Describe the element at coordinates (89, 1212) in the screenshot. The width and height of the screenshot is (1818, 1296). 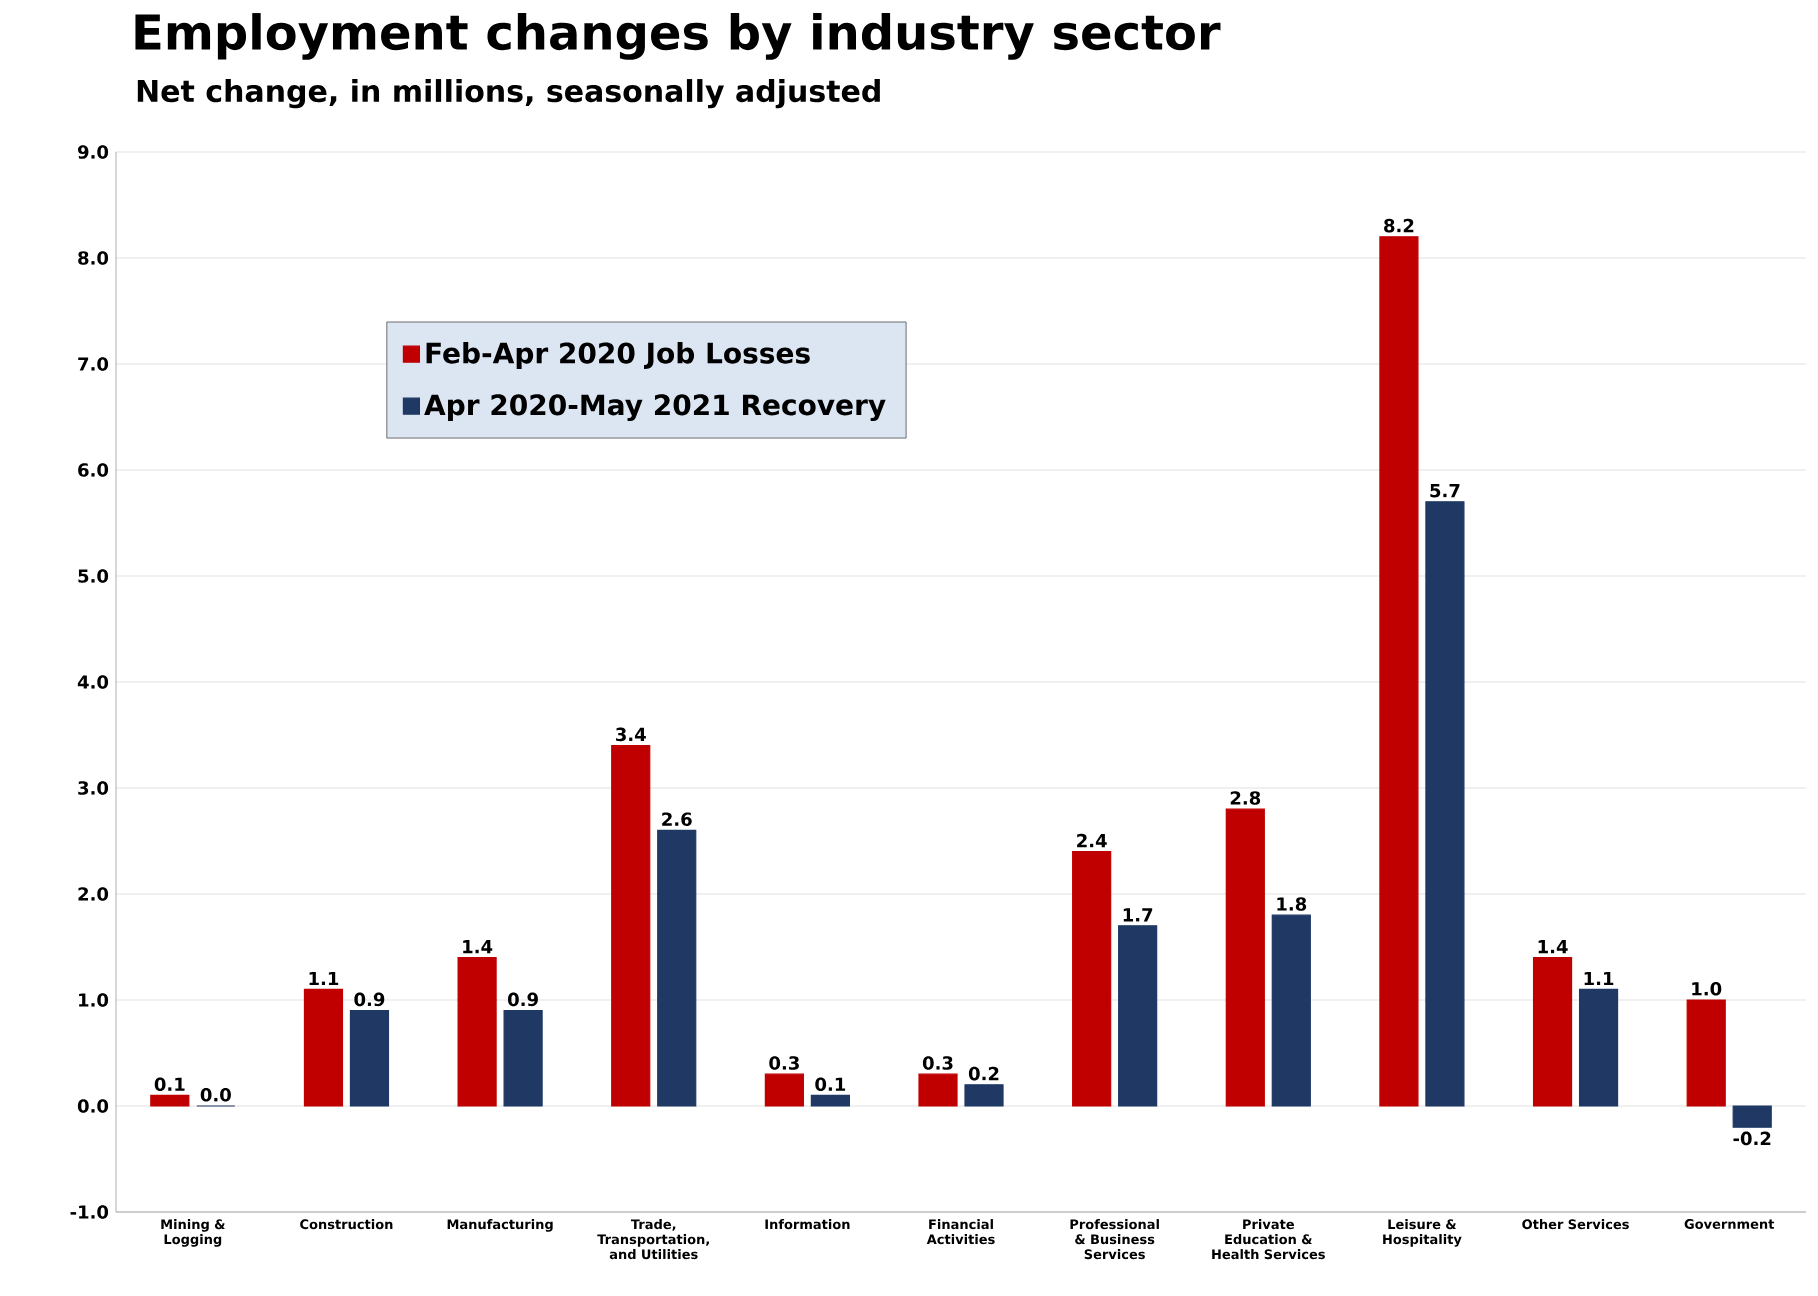
I see `y-tick-label: -1.0` at that location.